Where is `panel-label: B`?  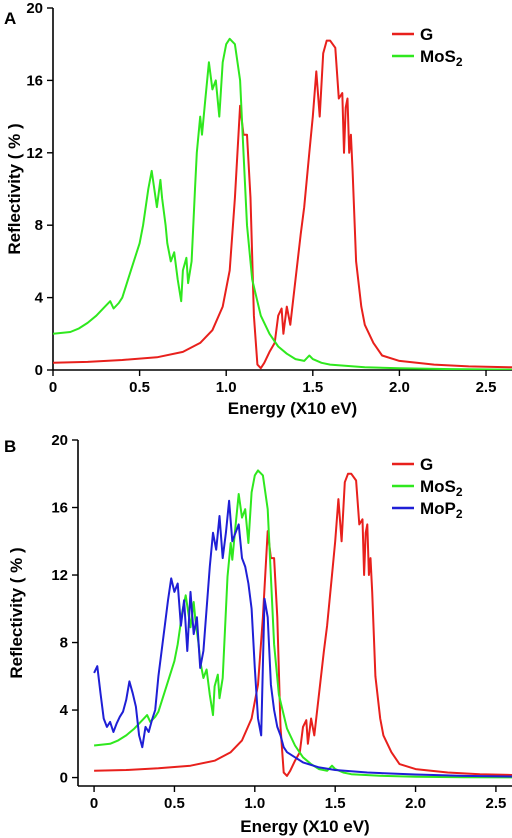
panel-label: B is located at coordinates (10, 446).